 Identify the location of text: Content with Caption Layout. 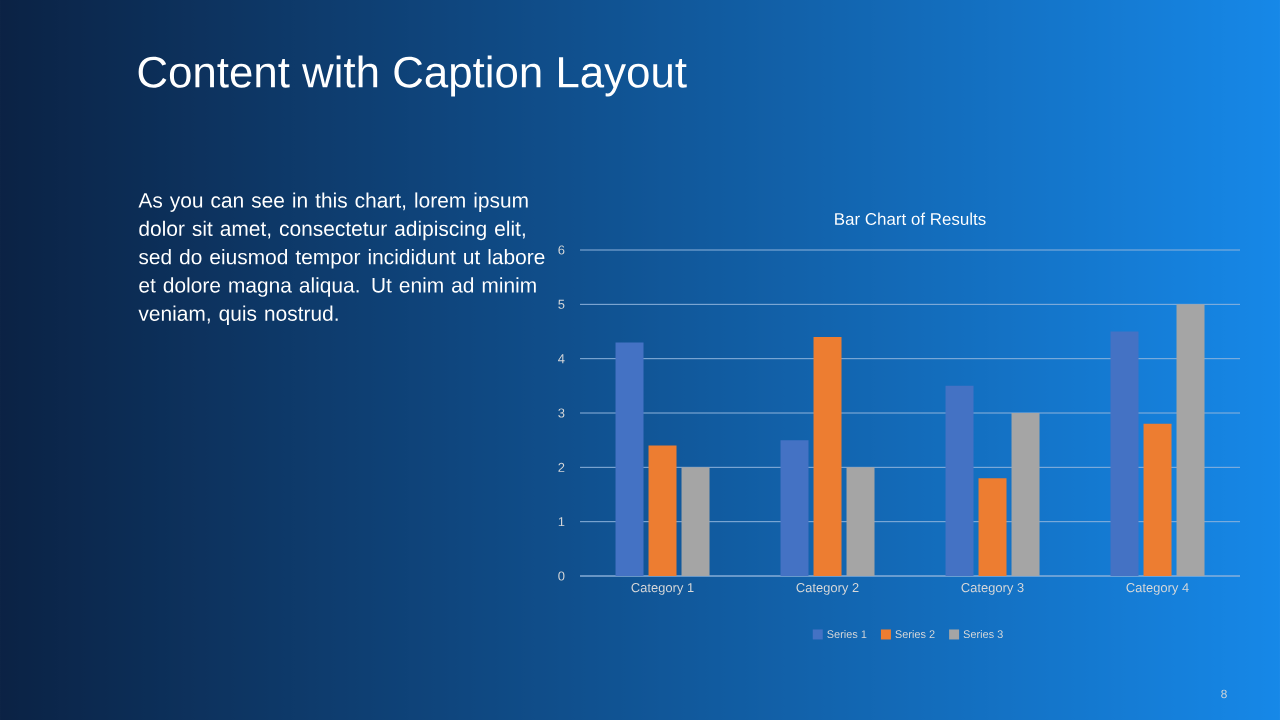
(412, 76).